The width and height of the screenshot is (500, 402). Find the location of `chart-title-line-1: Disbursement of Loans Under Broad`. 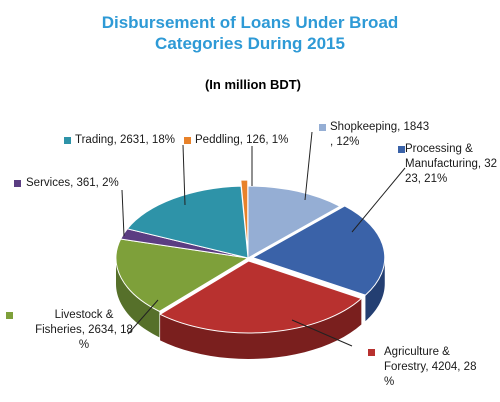

chart-title-line-1: Disbursement of Loans Under Broad is located at coordinates (250, 22).